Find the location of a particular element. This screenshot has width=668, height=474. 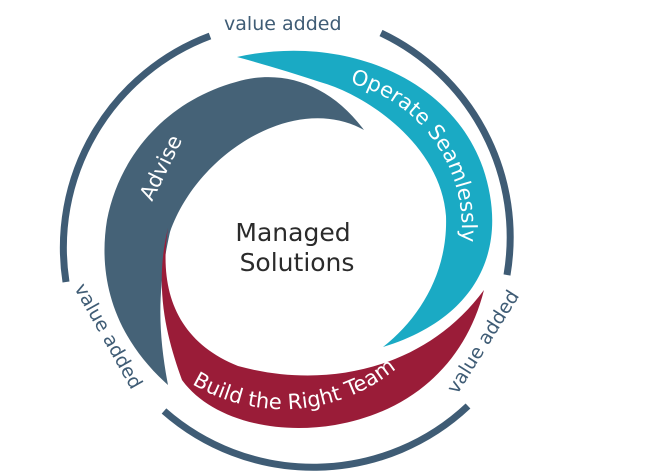

outer-ring-arc-left is located at coordinates (135, 157).